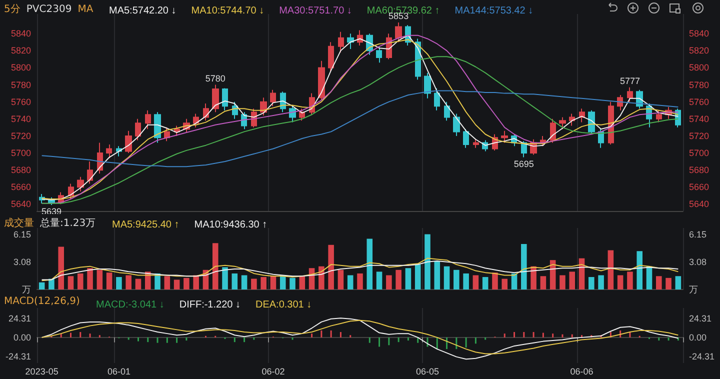 This screenshot has height=379, width=720. I want to click on y-tick-label: 万, so click(26, 289).